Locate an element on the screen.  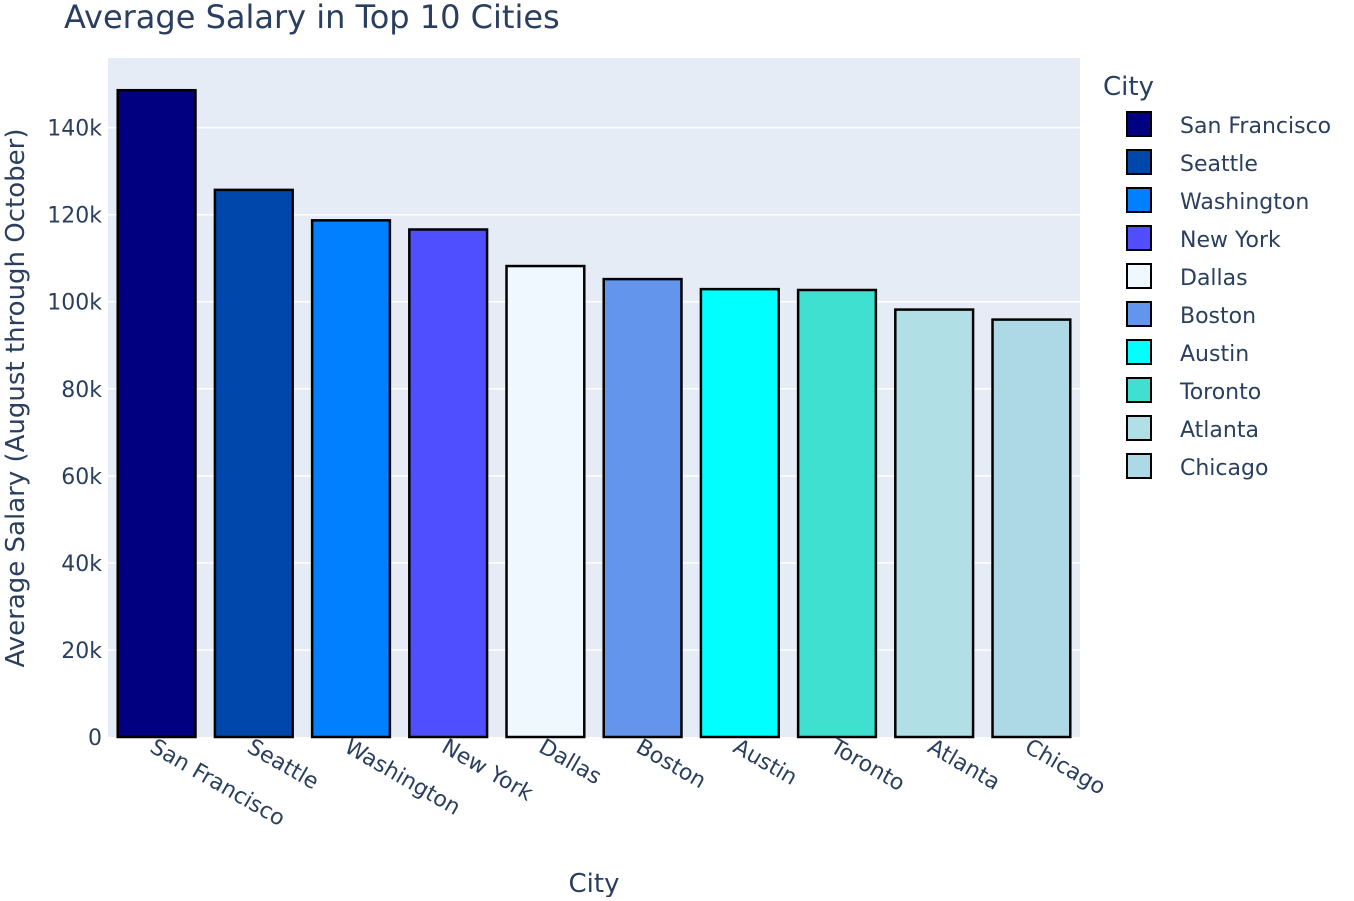
x-tick-label: Seattle is located at coordinates (283, 765).